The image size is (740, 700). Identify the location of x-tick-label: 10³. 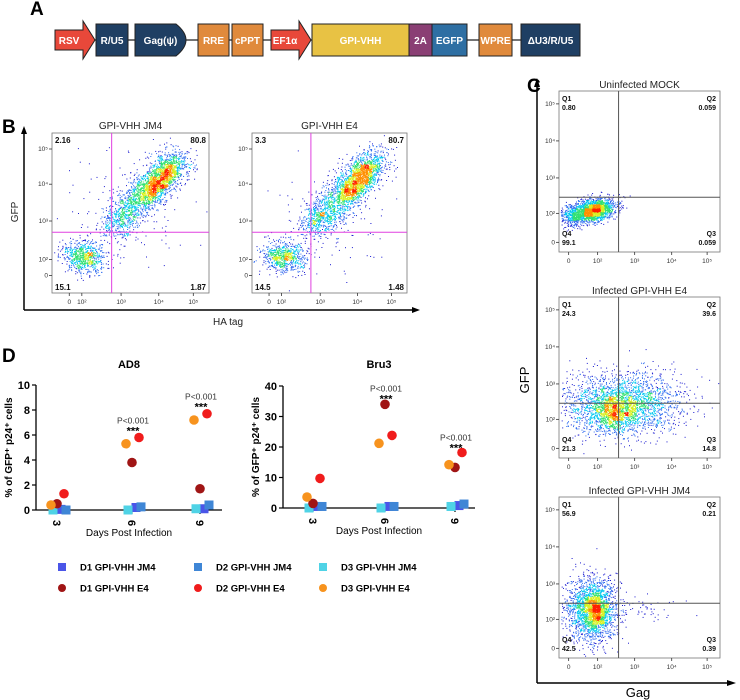
(121, 302).